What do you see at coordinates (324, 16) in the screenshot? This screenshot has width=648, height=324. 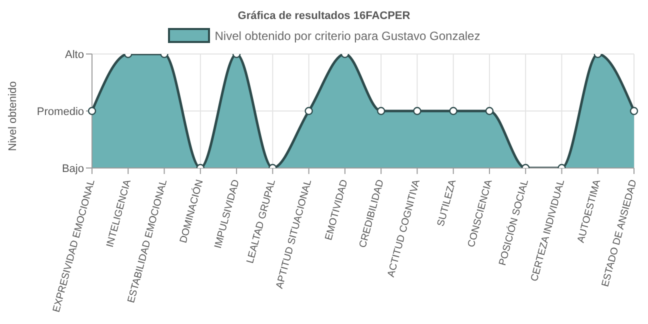 I see `chart-title: Gráfica de resultados 16FACPER` at bounding box center [324, 16].